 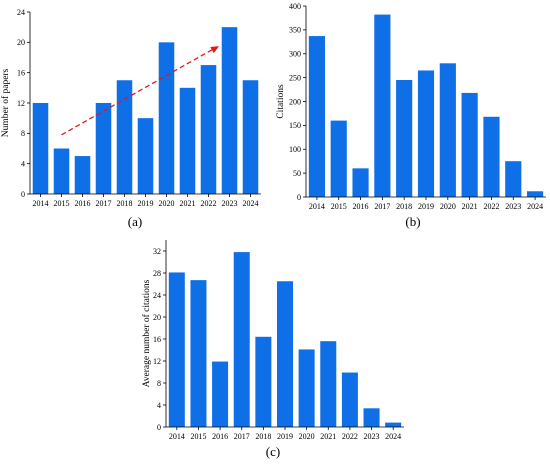 I want to click on y-tick-label: 250, so click(x=295, y=77).